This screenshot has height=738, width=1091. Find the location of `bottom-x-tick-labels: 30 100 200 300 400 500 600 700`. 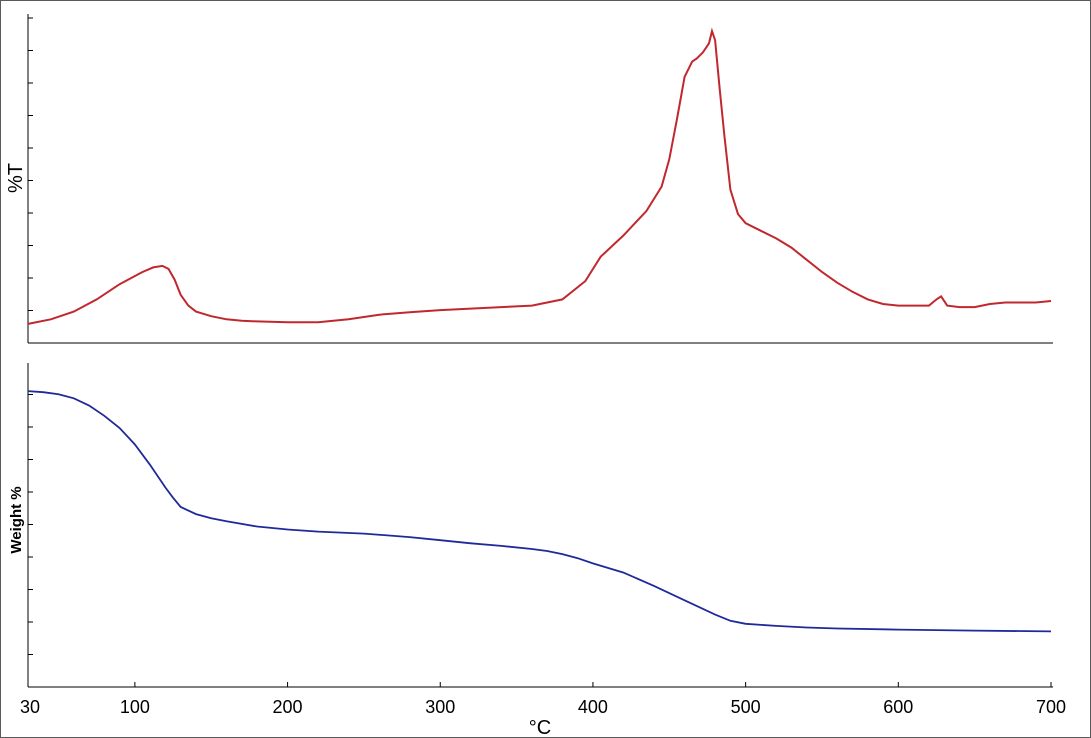

bottom-x-tick-labels: 30 100 200 300 400 500 600 700 is located at coordinates (543, 707).